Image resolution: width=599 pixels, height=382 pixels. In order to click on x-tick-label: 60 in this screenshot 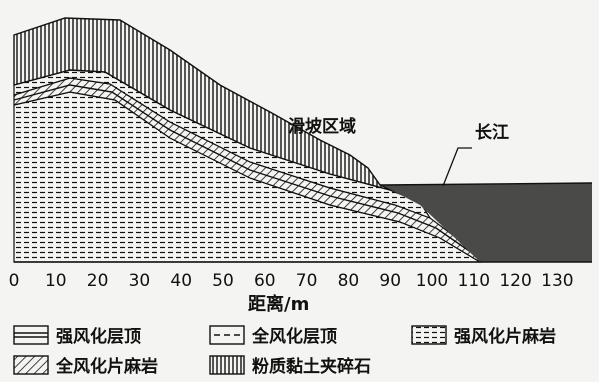, I will do `click(265, 281)`.